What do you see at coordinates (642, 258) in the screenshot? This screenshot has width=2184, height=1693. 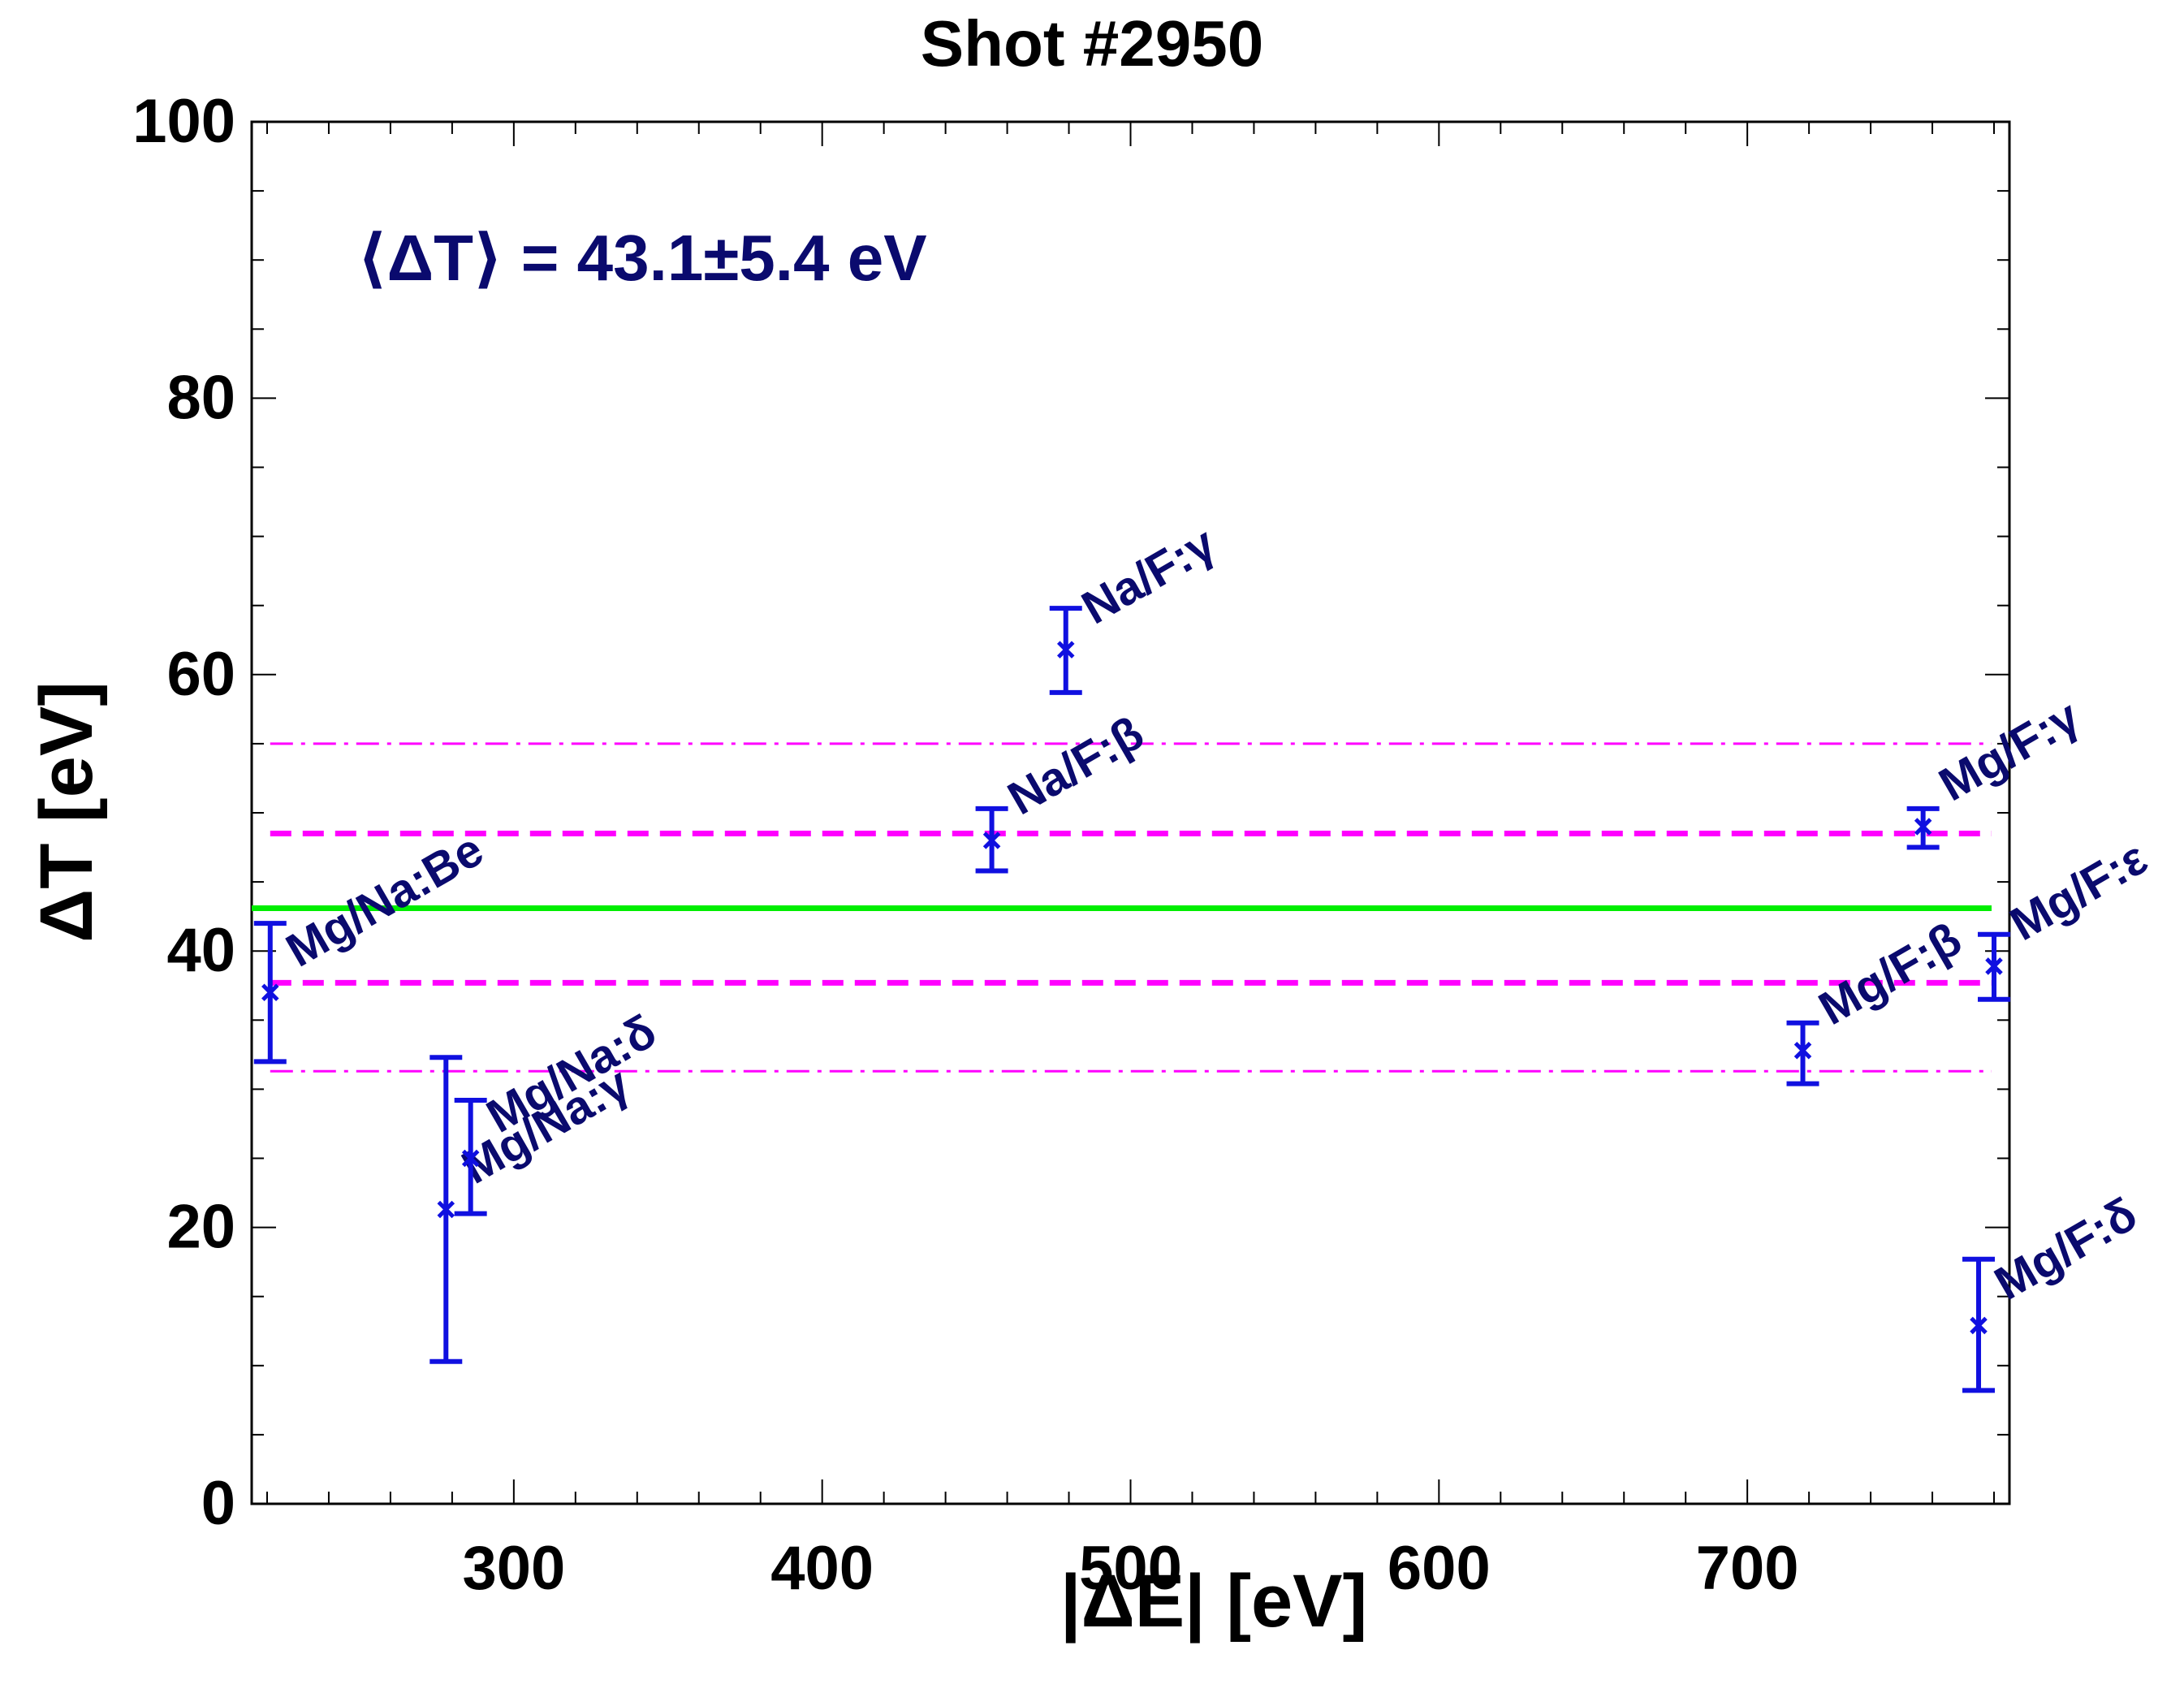 I see `mean-annotation: ⟨ΔT⟩ = 43.1±5.4 eV` at bounding box center [642, 258].